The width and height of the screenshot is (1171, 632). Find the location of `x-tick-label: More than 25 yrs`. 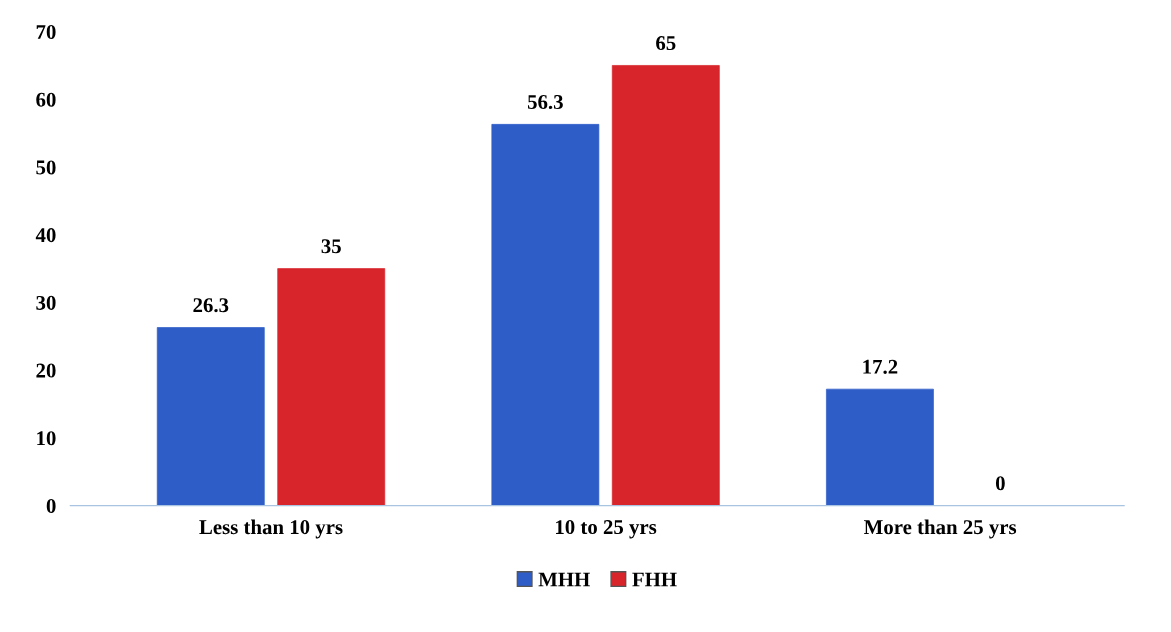

x-tick-label: More than 25 yrs is located at coordinates (940, 529).